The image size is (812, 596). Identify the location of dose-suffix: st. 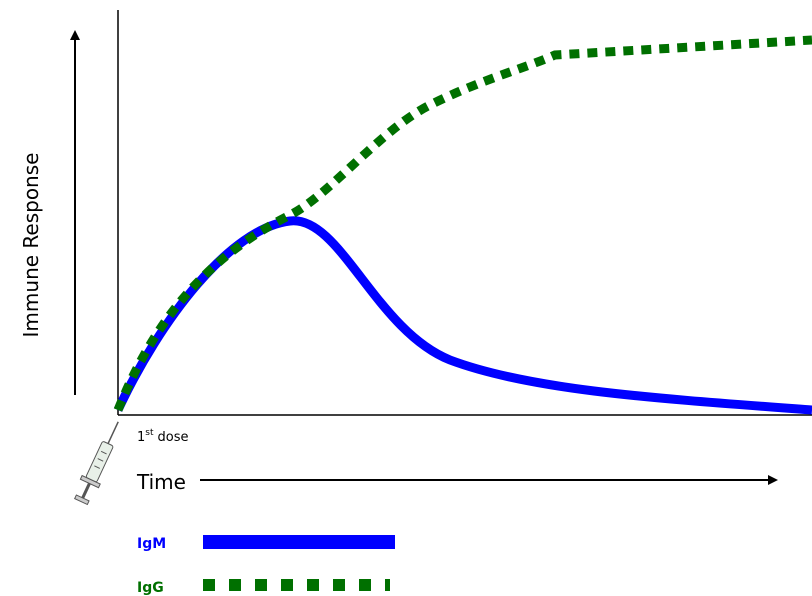
(149, 433).